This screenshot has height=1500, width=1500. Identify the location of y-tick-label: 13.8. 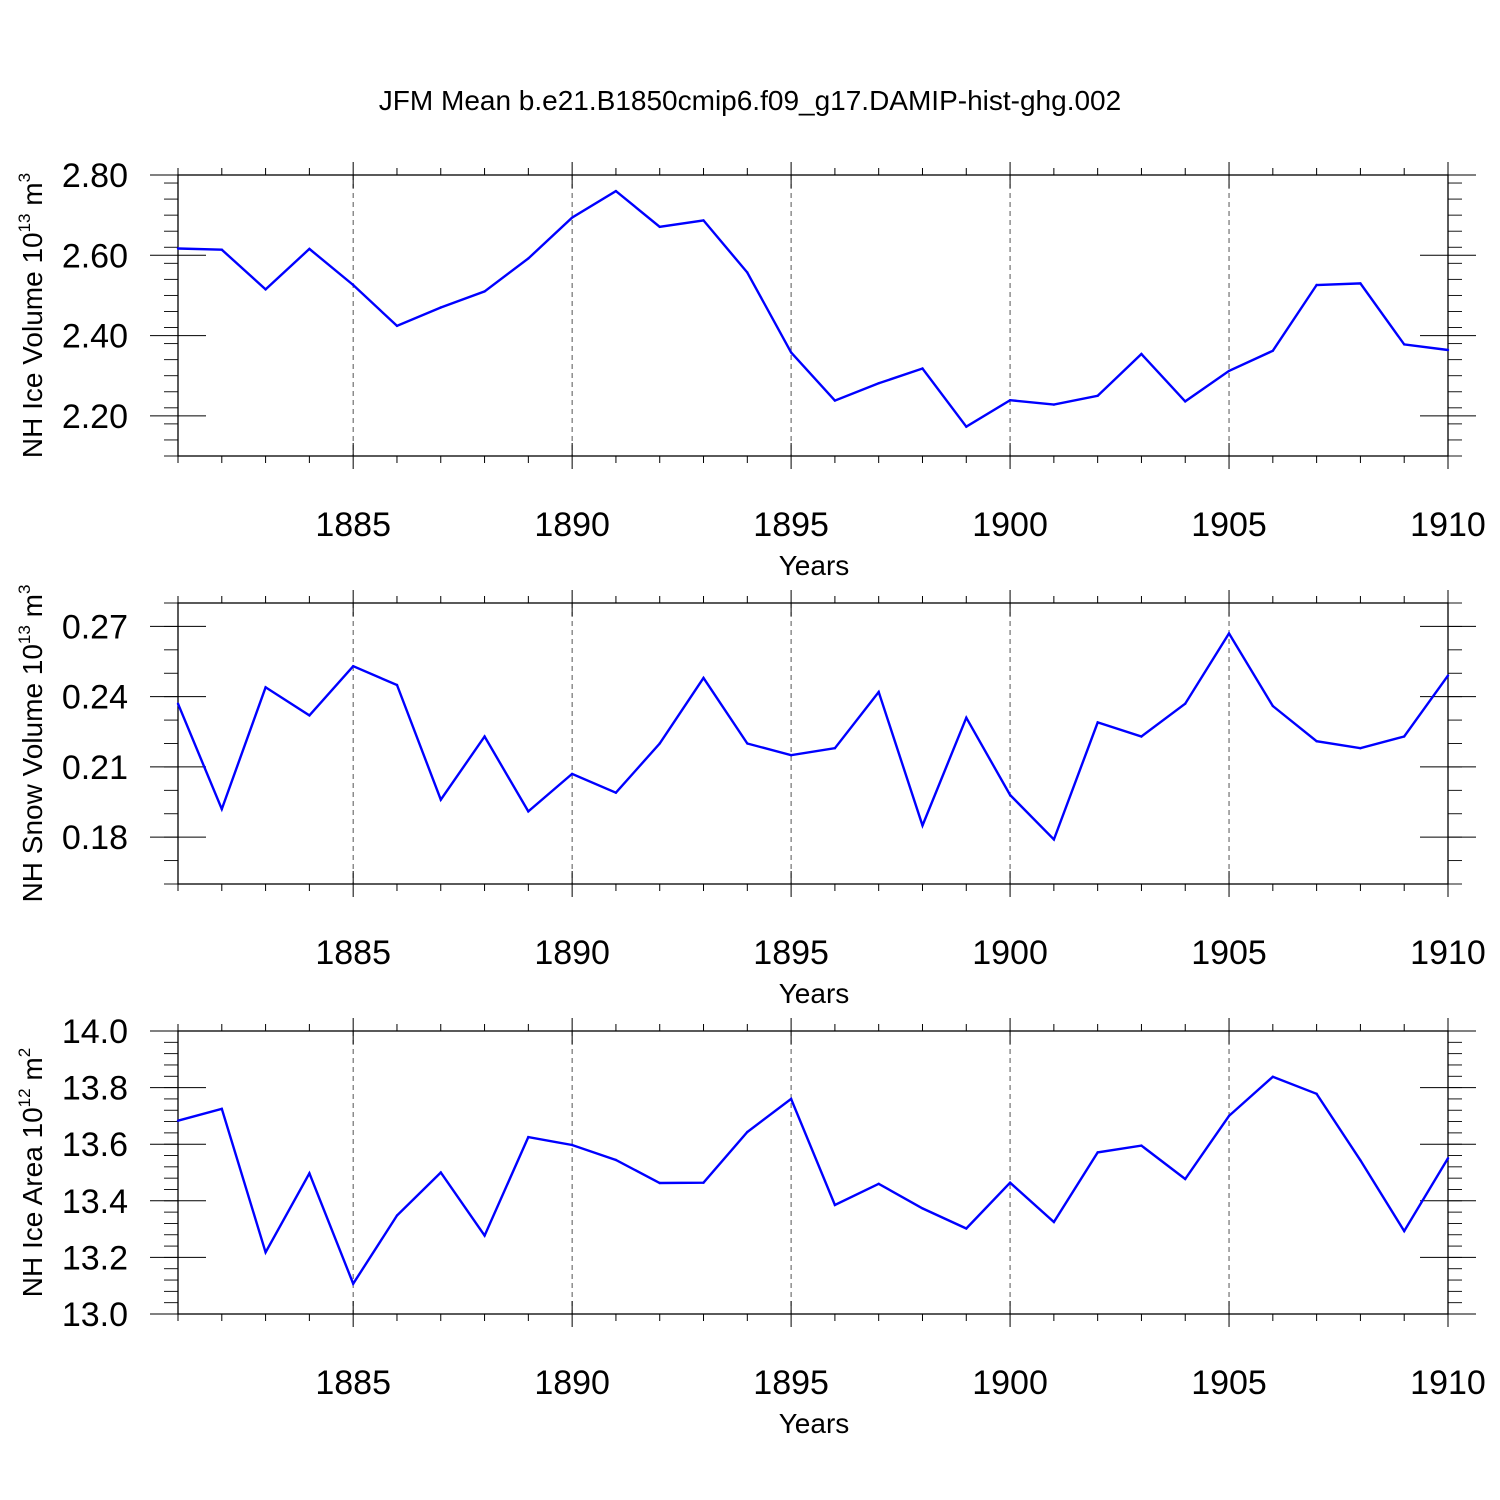
(95, 1089).